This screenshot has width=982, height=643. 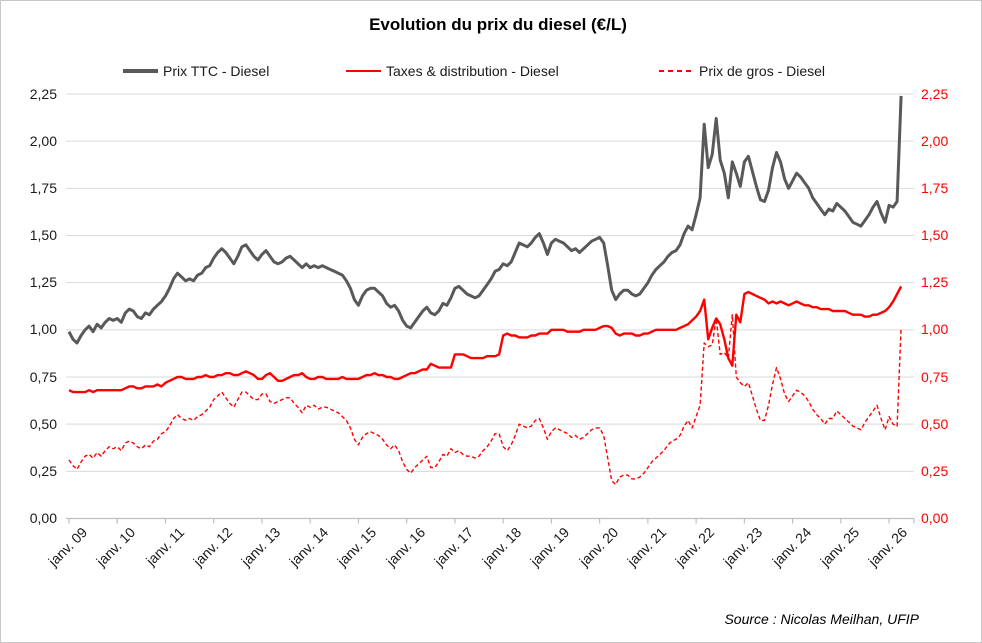 What do you see at coordinates (363, 71) in the screenshot?
I see `legend-swatch-taxes-distribution` at bounding box center [363, 71].